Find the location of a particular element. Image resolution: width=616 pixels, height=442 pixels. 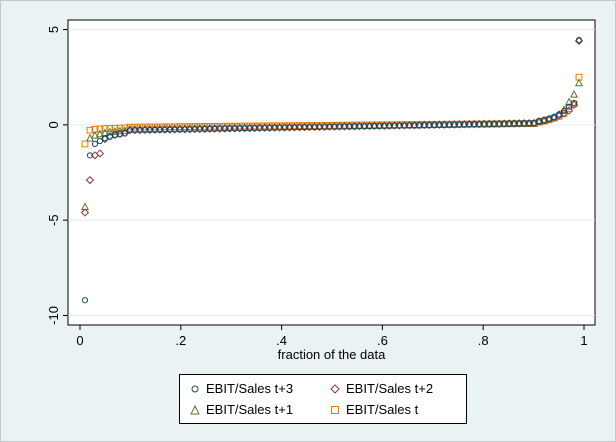

x-tick-label: .4 is located at coordinates (281, 340).